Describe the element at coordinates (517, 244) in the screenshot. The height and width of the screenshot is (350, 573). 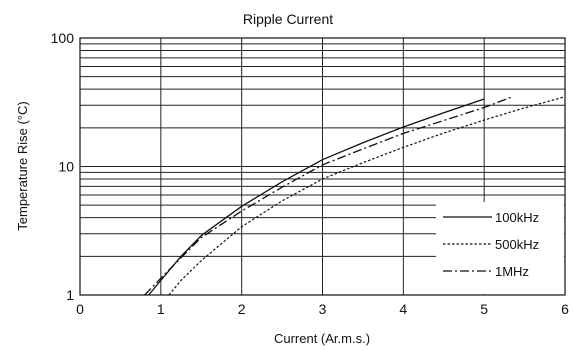
I see `legend-label-500kHz: 500kHz` at that location.